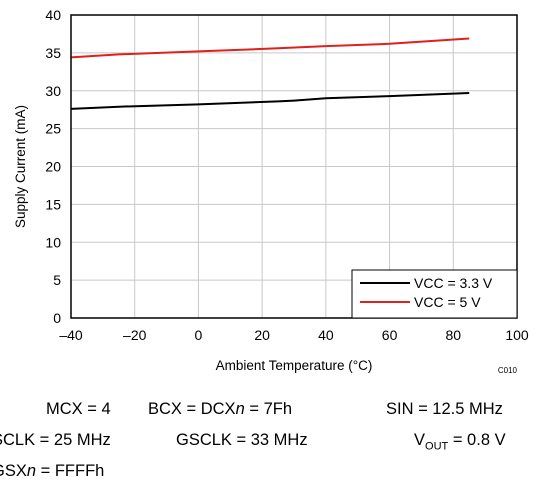  Describe the element at coordinates (53, 242) in the screenshot. I see `y-tick-label: 10` at that location.